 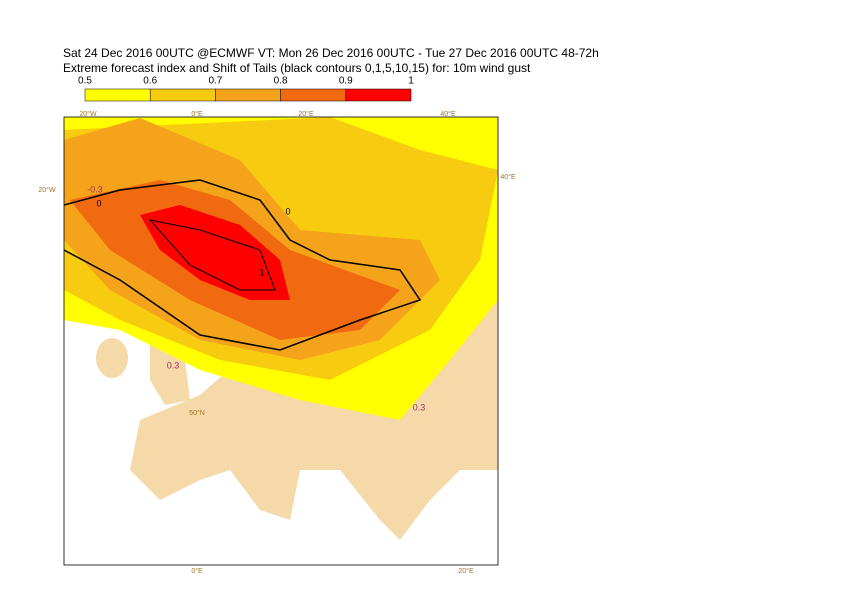 What do you see at coordinates (261, 272) in the screenshot?
I see `contour-label: 1` at bounding box center [261, 272].